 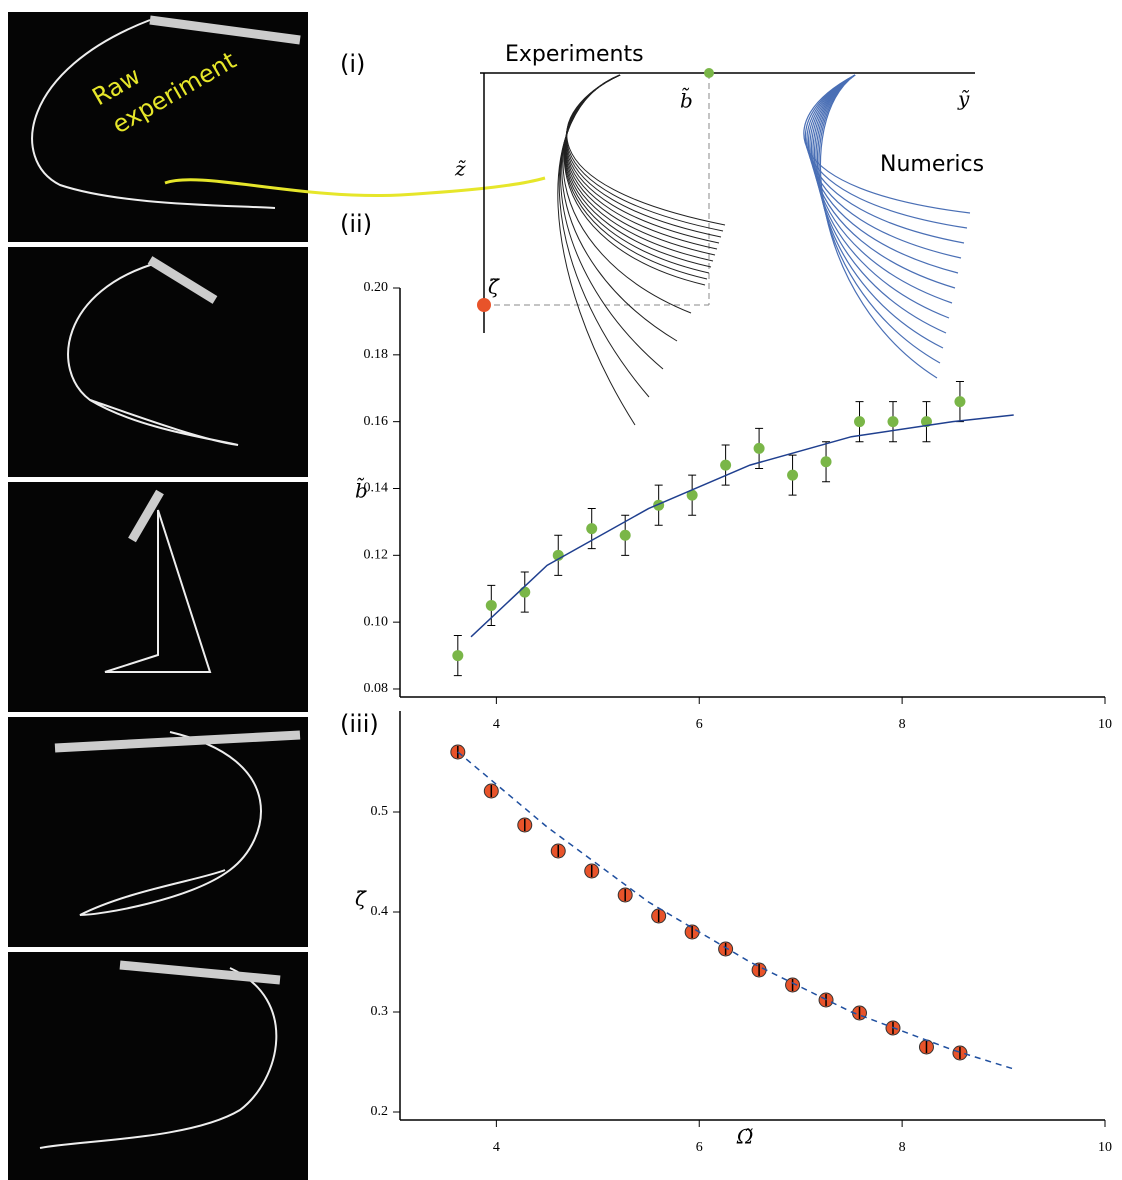 I want to click on experiment-curves, so click(x=641, y=250).